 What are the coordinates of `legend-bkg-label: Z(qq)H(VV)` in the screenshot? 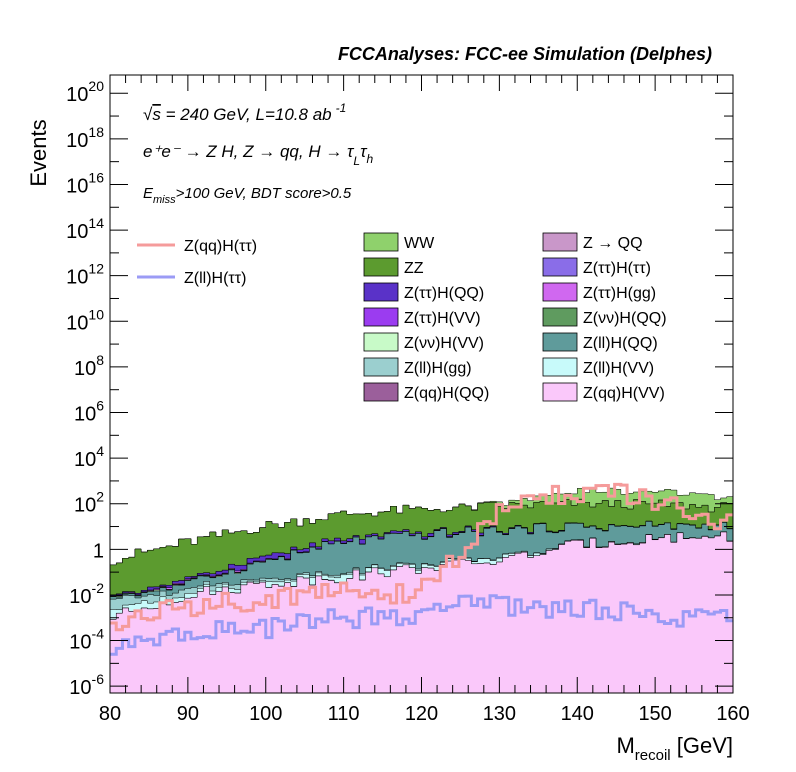 It's located at (624, 393).